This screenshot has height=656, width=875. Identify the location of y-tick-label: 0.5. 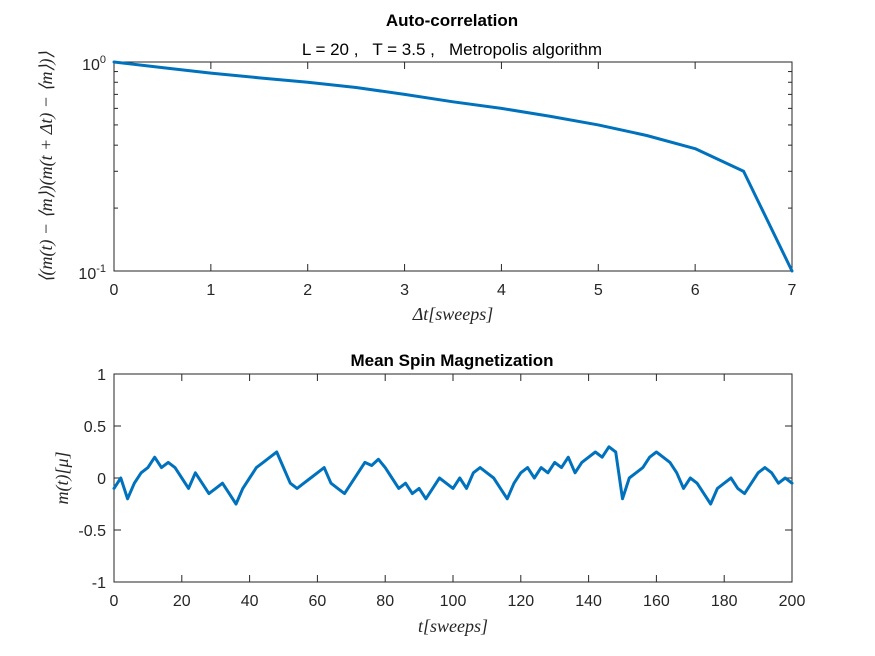
(95, 427).